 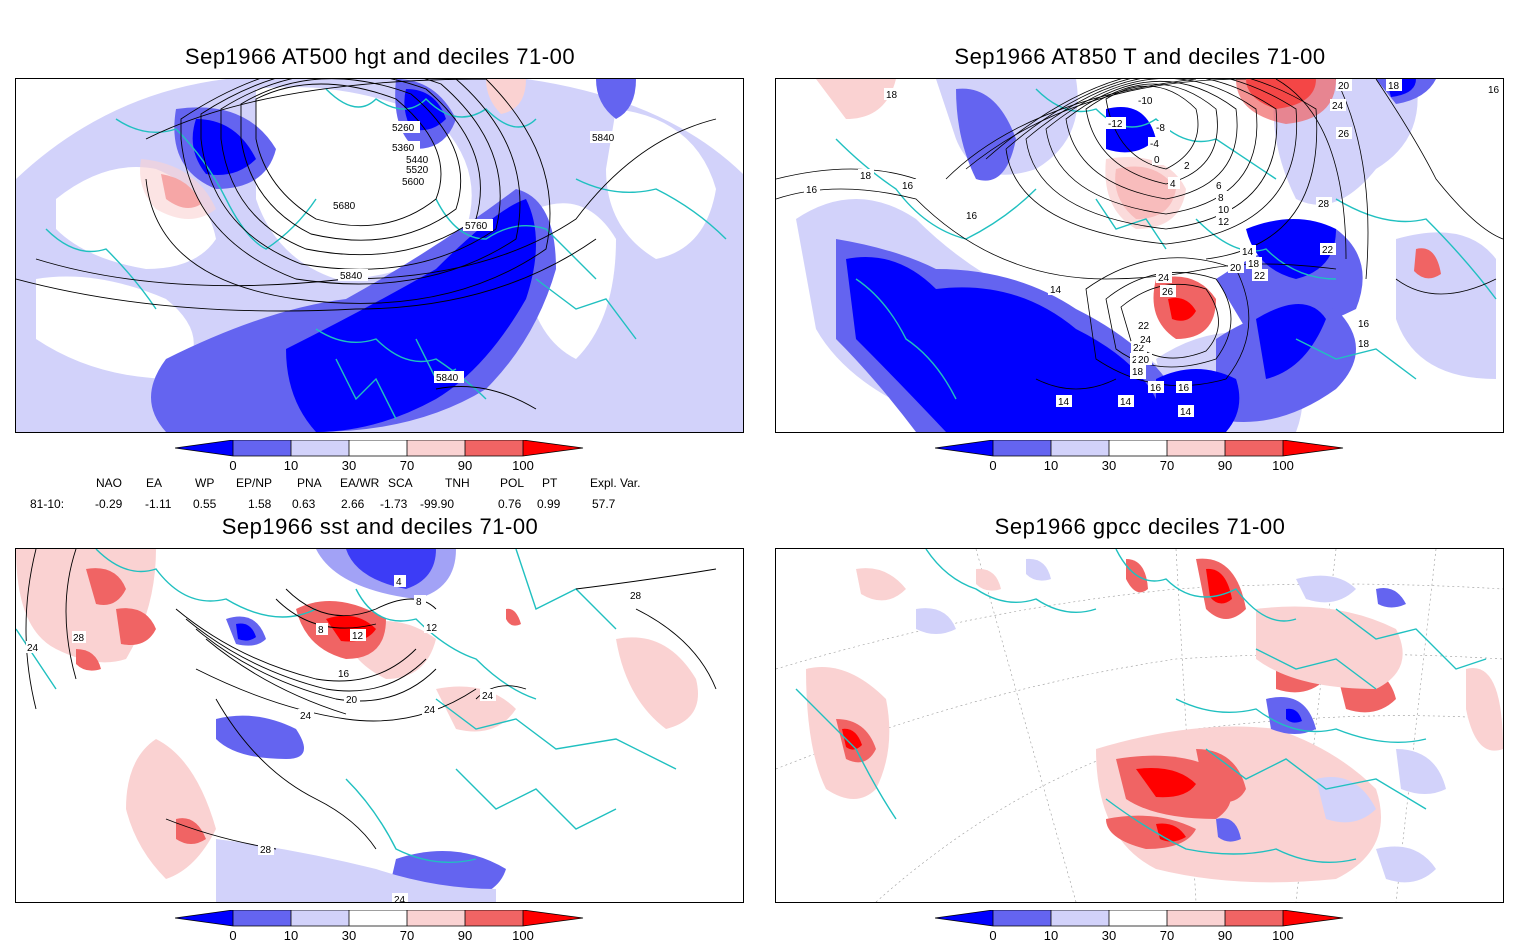 I want to click on contour-label: 5520, so click(x=417, y=170).